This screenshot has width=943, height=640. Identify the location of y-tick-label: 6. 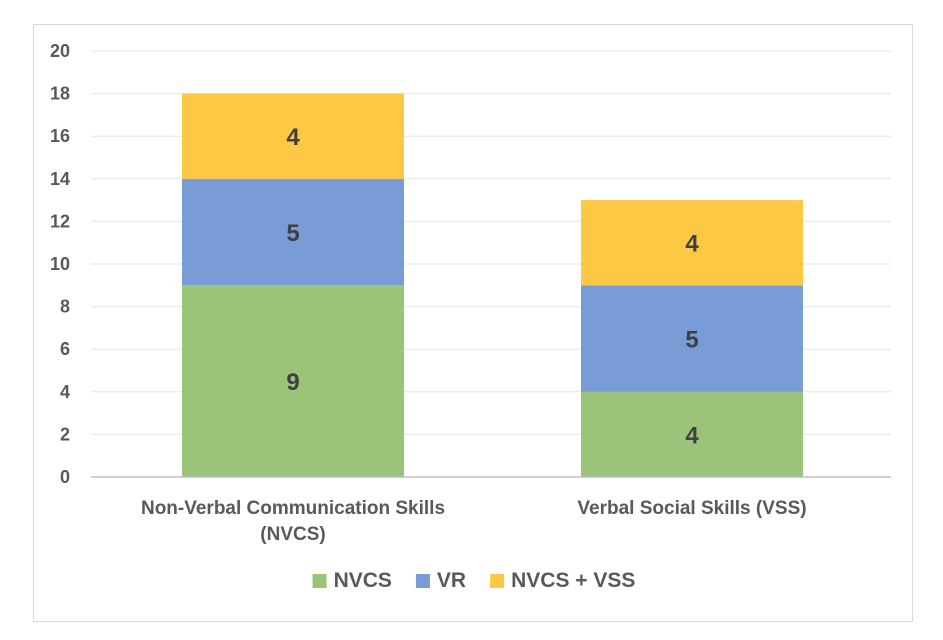
(65, 349).